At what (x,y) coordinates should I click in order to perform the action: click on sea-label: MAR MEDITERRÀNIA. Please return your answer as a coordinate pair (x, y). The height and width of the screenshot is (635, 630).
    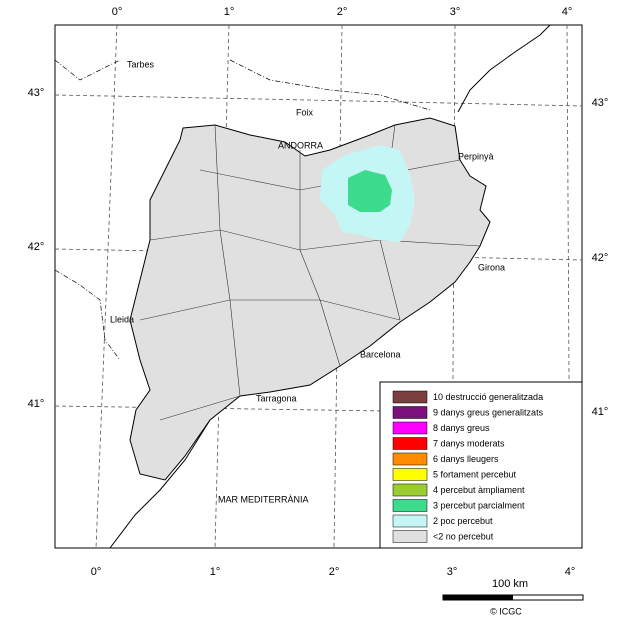
    Looking at the image, I should click on (263, 499).